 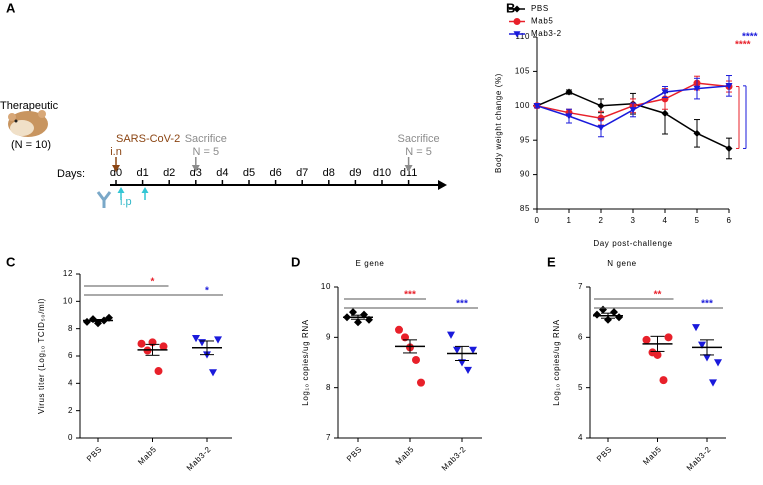 I want to click on day-label: d1, so click(x=142, y=173).